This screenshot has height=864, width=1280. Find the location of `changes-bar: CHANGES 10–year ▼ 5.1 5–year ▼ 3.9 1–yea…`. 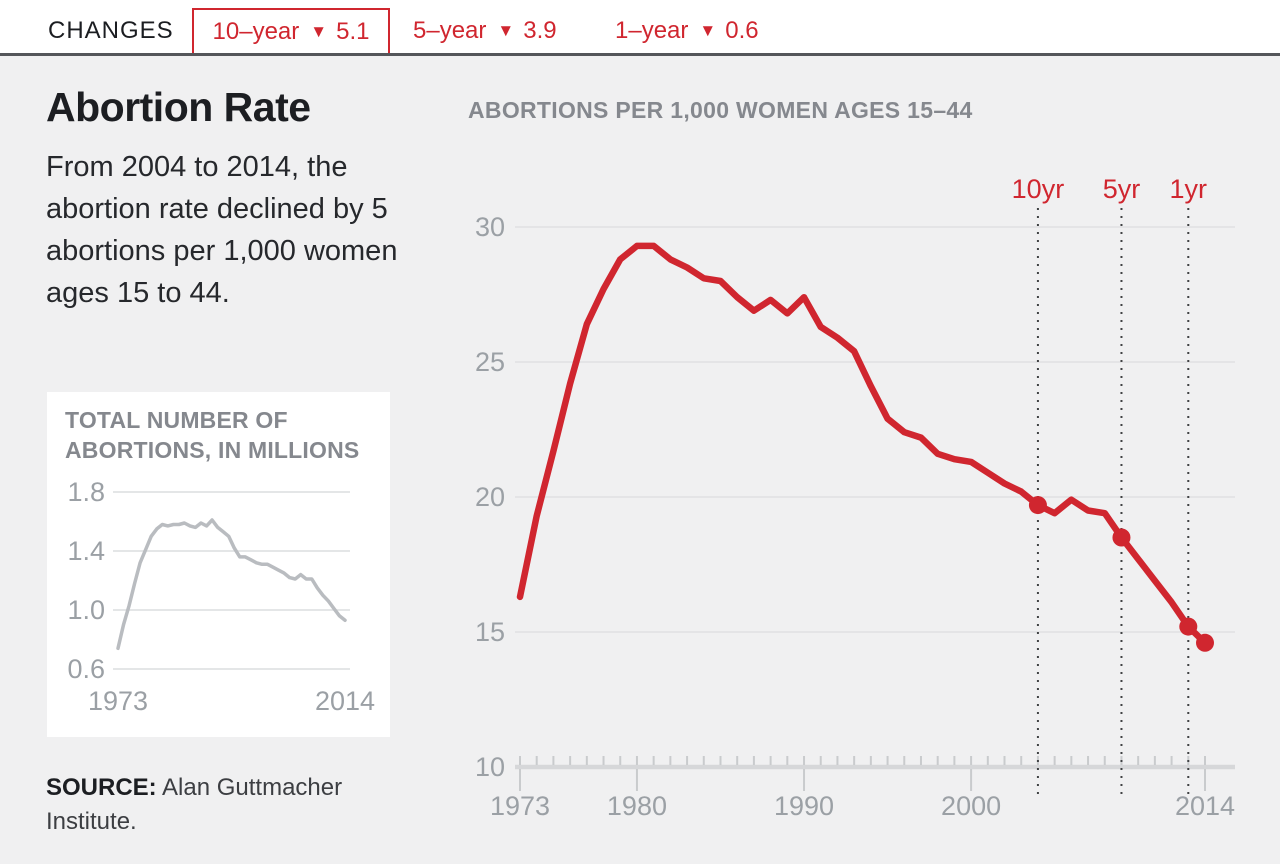

changes-bar: CHANGES 10–year ▼ 5.1 5–year ▼ 3.9 1–yea… is located at coordinates (640, 28).